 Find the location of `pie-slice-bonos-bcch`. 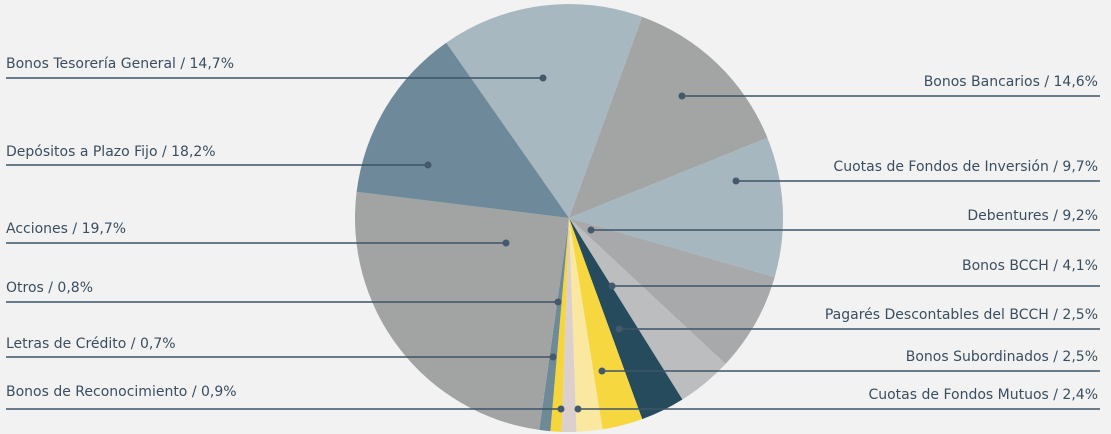

pie-slice-bonos-bcch is located at coordinates (672, 291).